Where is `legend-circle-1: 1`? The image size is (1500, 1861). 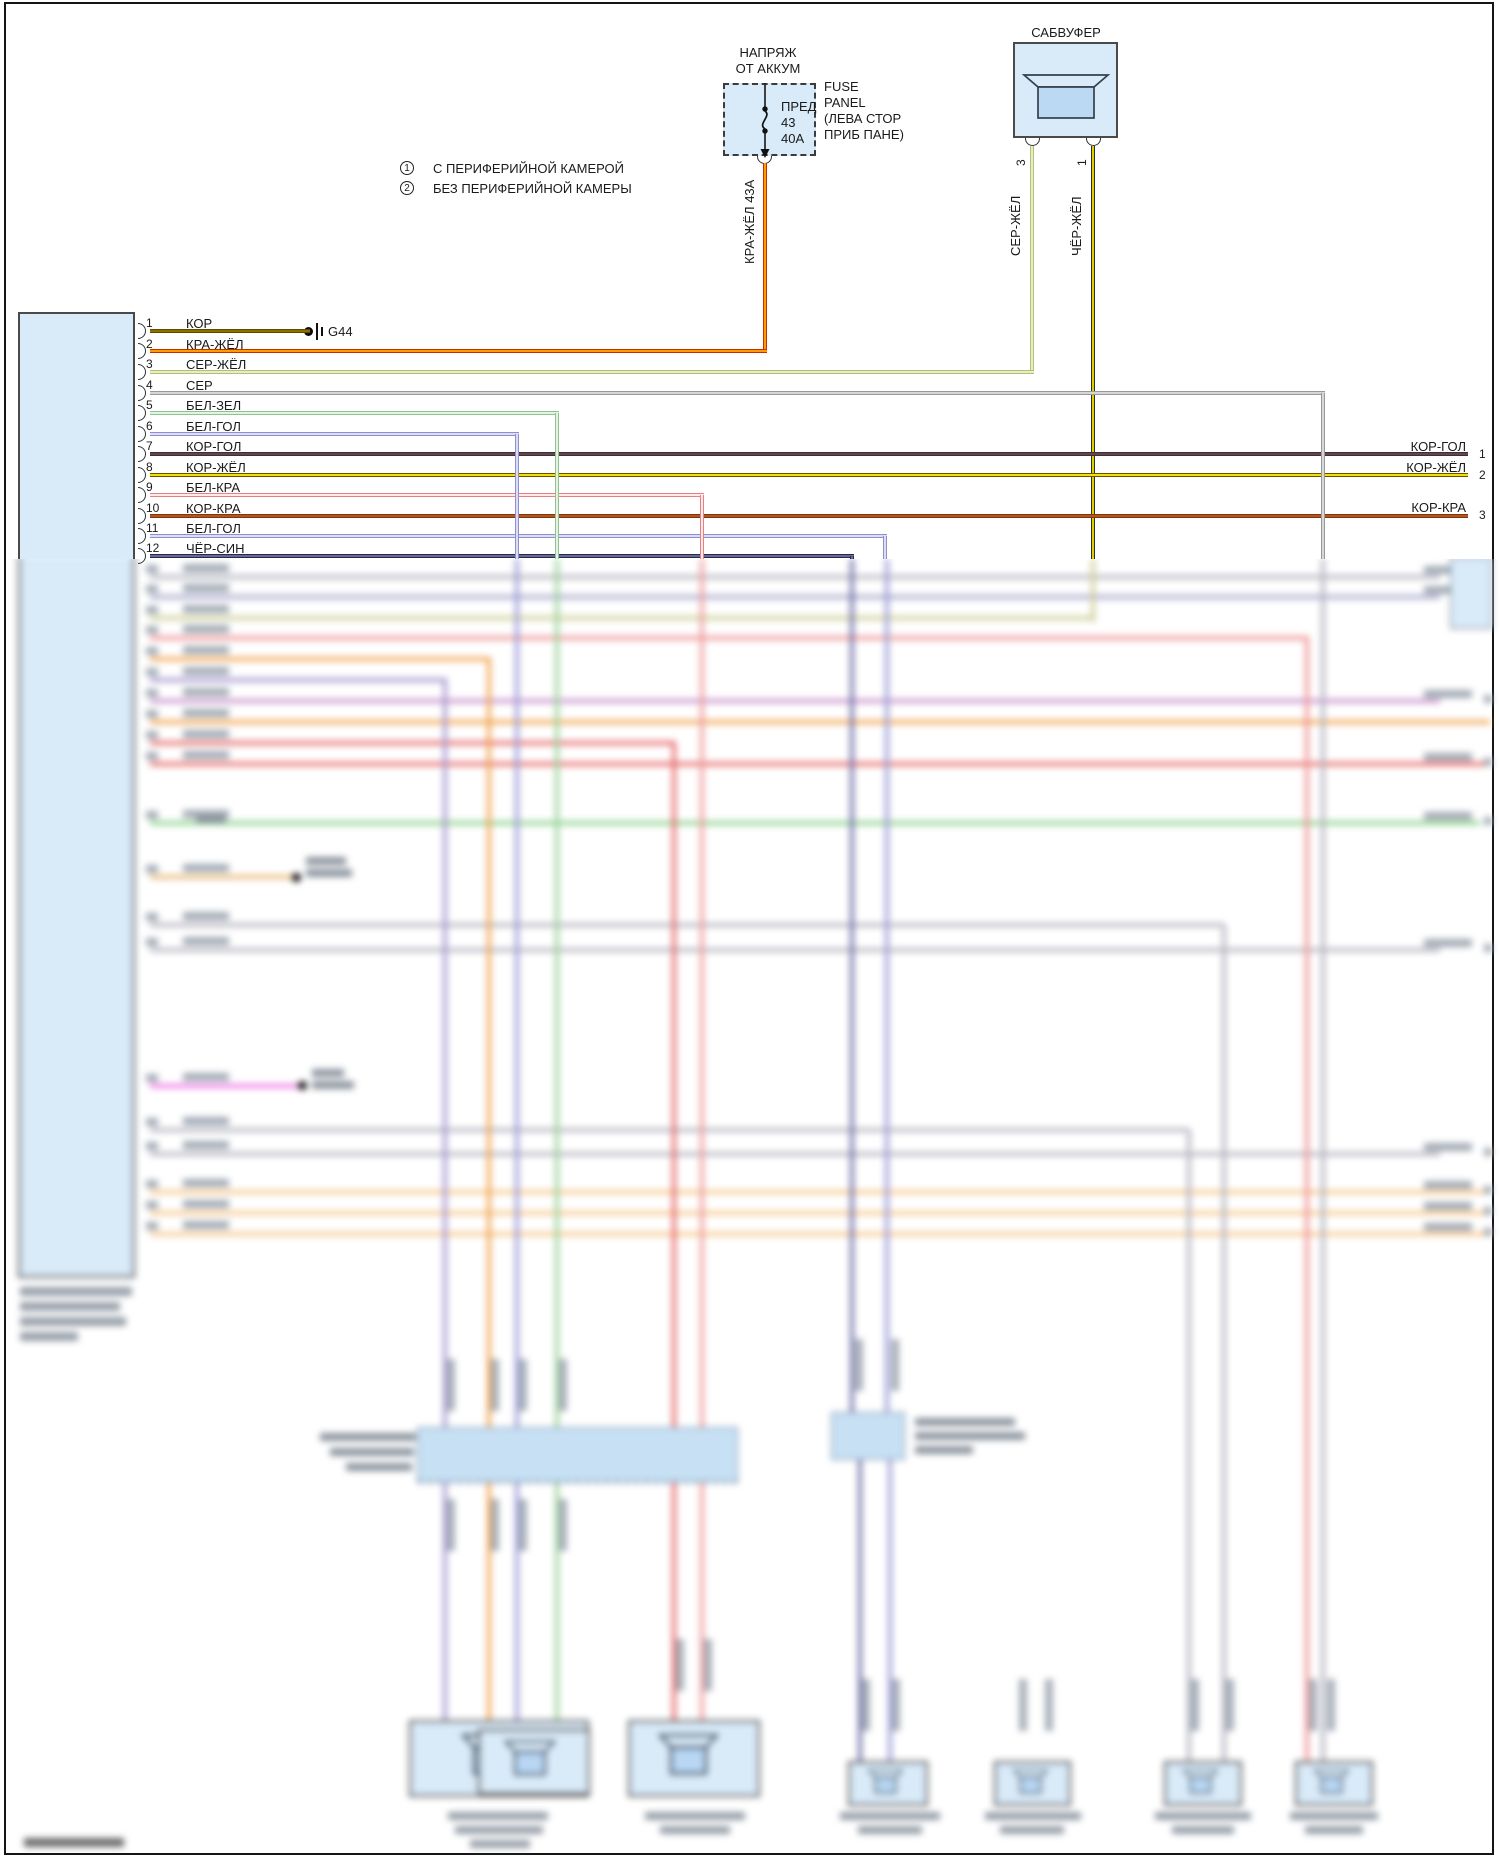 legend-circle-1: 1 is located at coordinates (407, 168).